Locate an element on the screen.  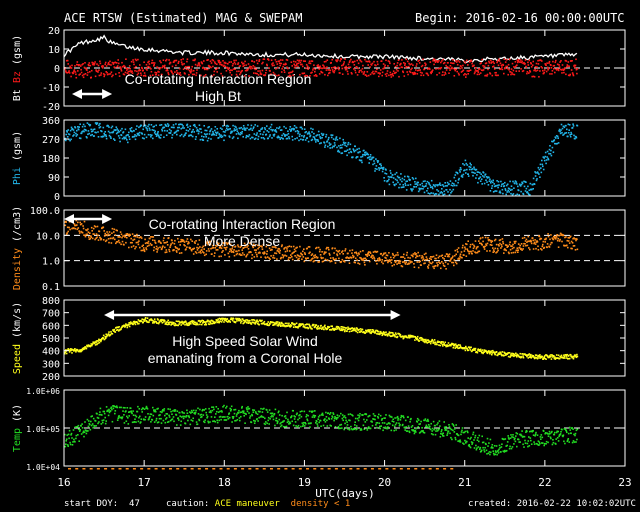
y-axis-label-part: Bt is located at coordinates (17, 95).